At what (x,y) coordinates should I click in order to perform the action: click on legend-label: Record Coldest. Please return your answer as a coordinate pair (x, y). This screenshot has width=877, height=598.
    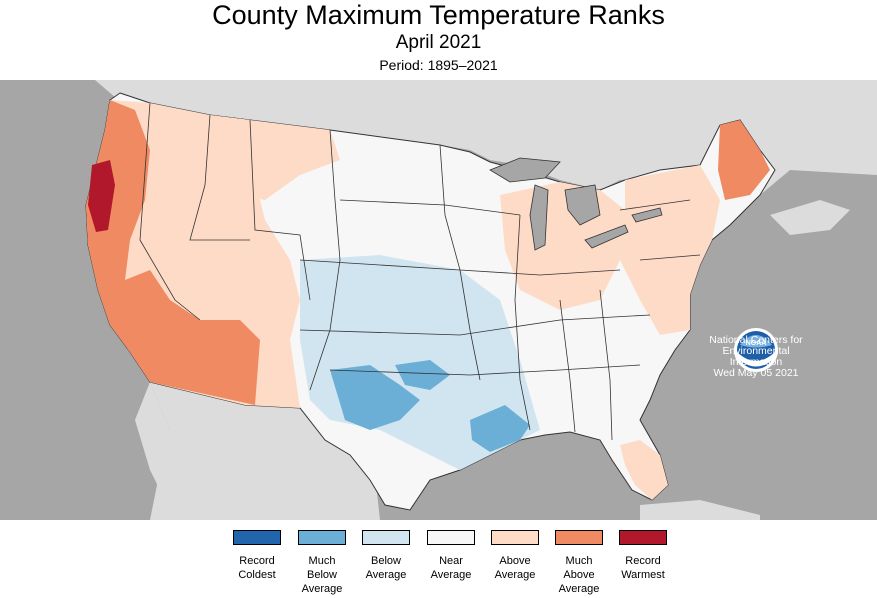
    Looking at the image, I should click on (257, 568).